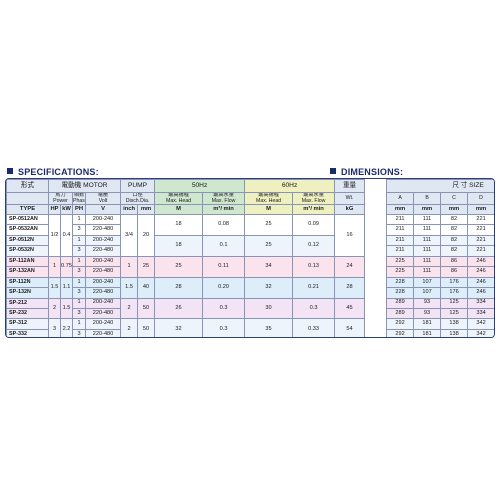  Describe the element at coordinates (129, 209) in the screenshot. I see `inch-unit: inch` at that location.